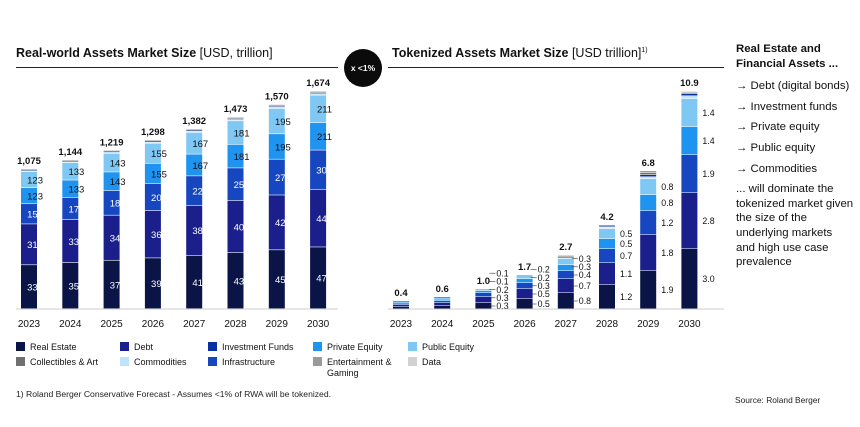 The image size is (860, 427). Describe the element at coordinates (177, 68) in the screenshot. I see `left-title-rule` at that location.